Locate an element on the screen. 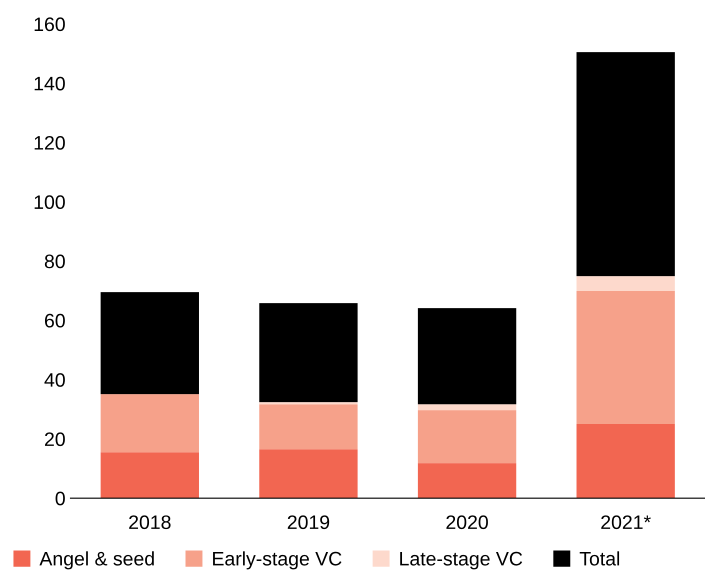 The image size is (705, 584). legend-label: Total is located at coordinates (600, 558).